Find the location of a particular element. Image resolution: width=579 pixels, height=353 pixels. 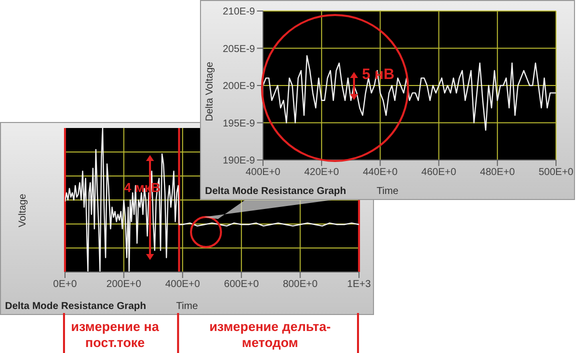

text: измерение на пост.токе is located at coordinates (115, 335).